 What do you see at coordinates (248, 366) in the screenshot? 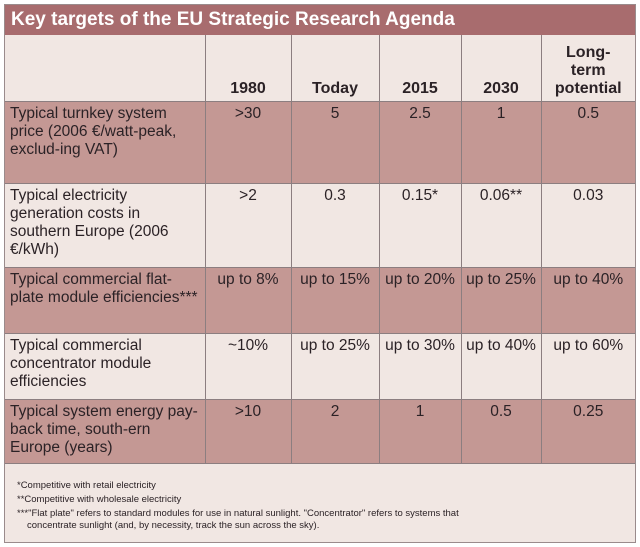
I see `cell-value: ~10%` at bounding box center [248, 366].